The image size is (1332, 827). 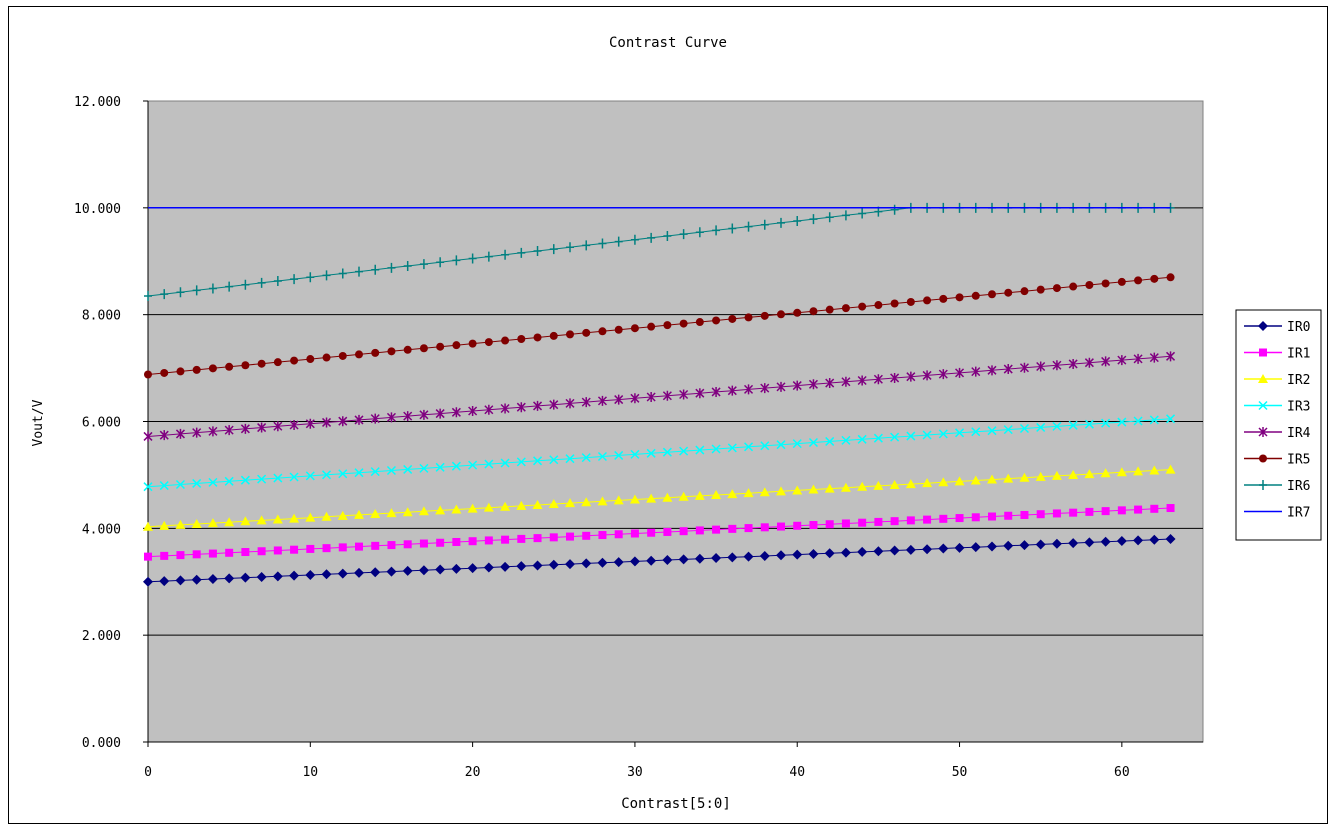 I want to click on x-tick-label: 0, so click(x=148, y=772).